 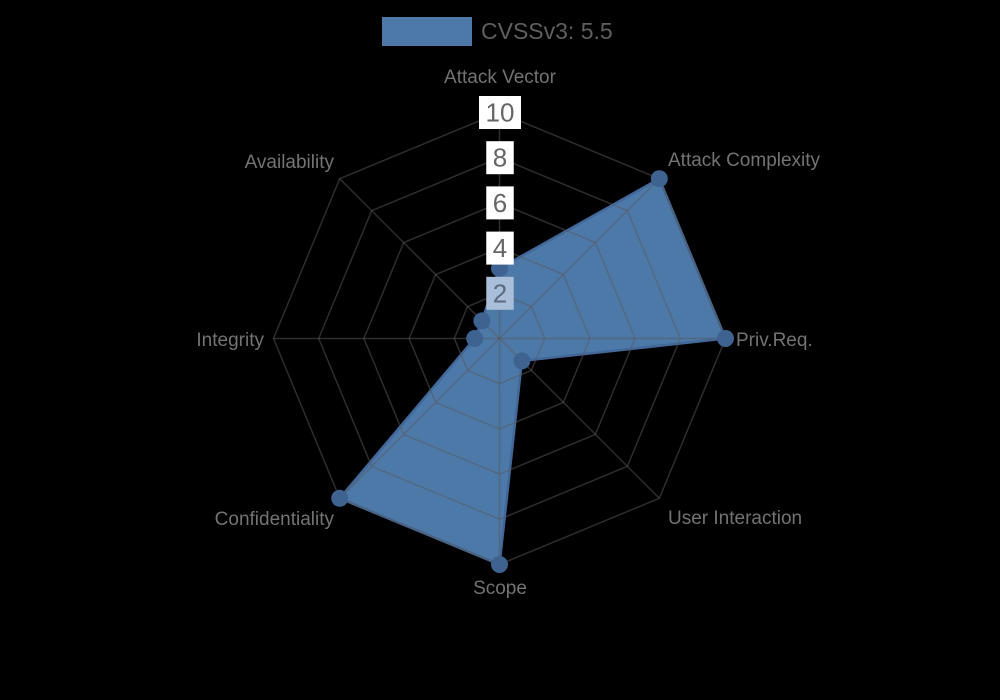 What do you see at coordinates (725, 338) in the screenshot?
I see `data-point-priv-req` at bounding box center [725, 338].